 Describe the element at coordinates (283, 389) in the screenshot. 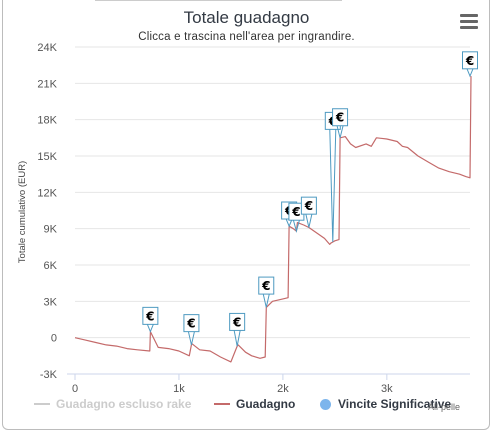

I see `x-tick-label: 2k` at that location.